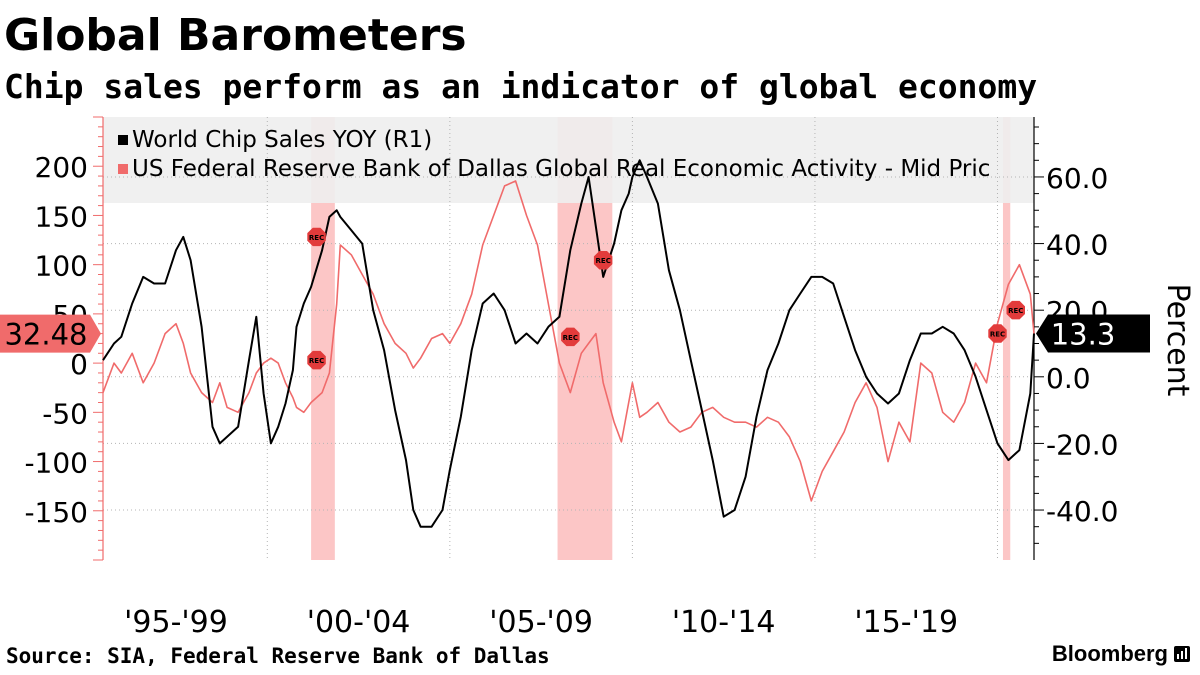 The width and height of the screenshot is (1200, 675). Describe the element at coordinates (1109, 653) in the screenshot. I see `bloomberg-logo: Bloomberg` at that location.